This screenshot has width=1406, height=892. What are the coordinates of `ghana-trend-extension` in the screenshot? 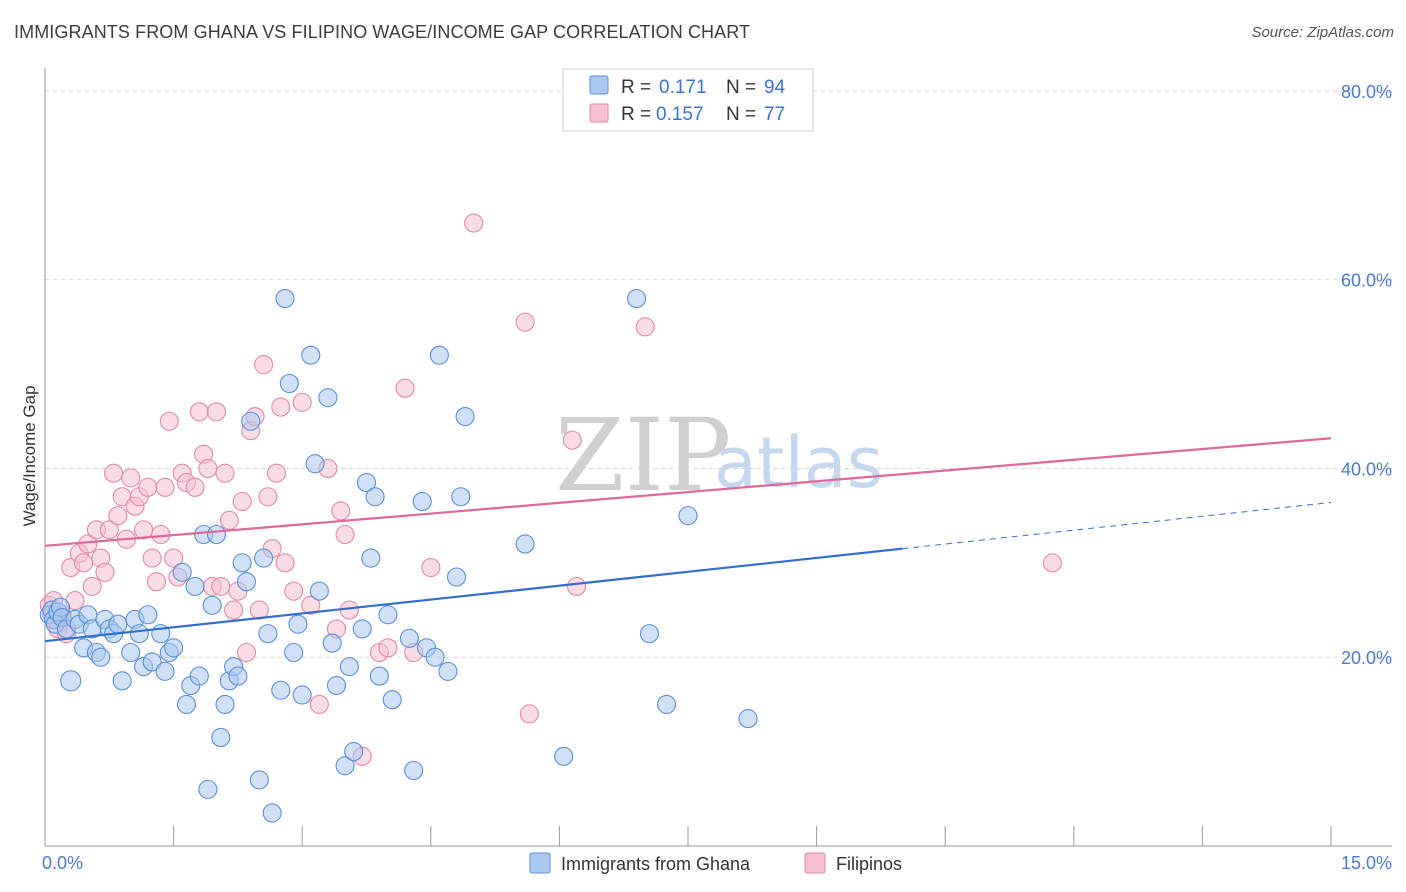 It's located at (1117, 525).